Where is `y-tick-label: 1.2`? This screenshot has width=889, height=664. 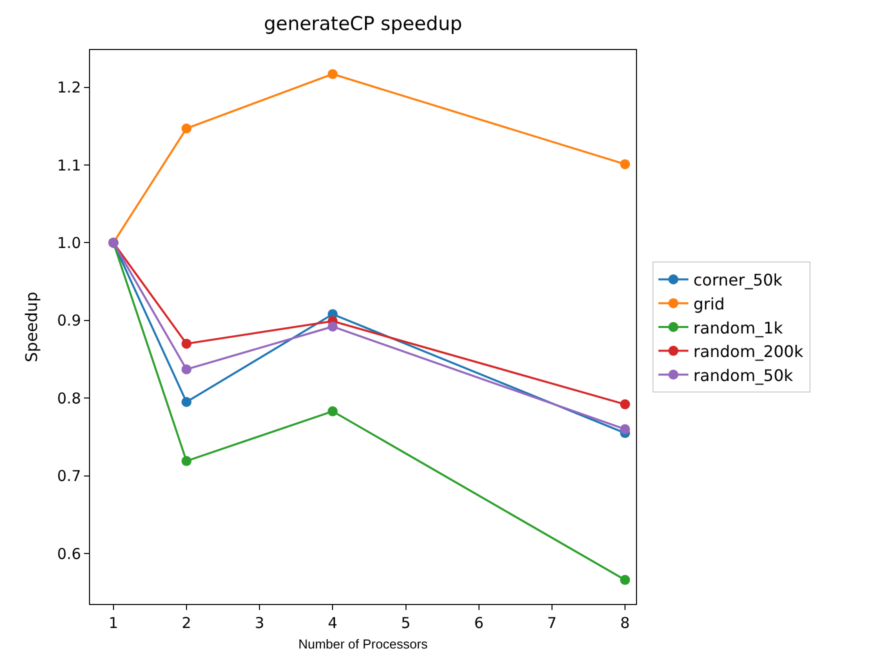
y-tick-label: 1.2 is located at coordinates (69, 87).